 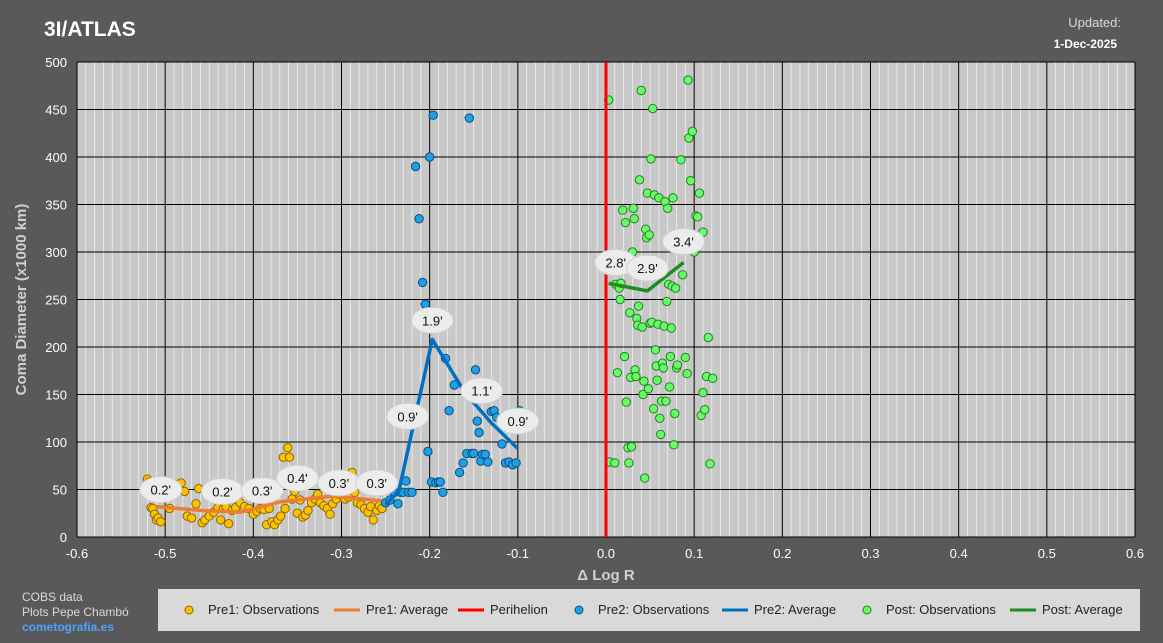 I want to click on x-tick-label: 0.1, so click(x=694, y=553).